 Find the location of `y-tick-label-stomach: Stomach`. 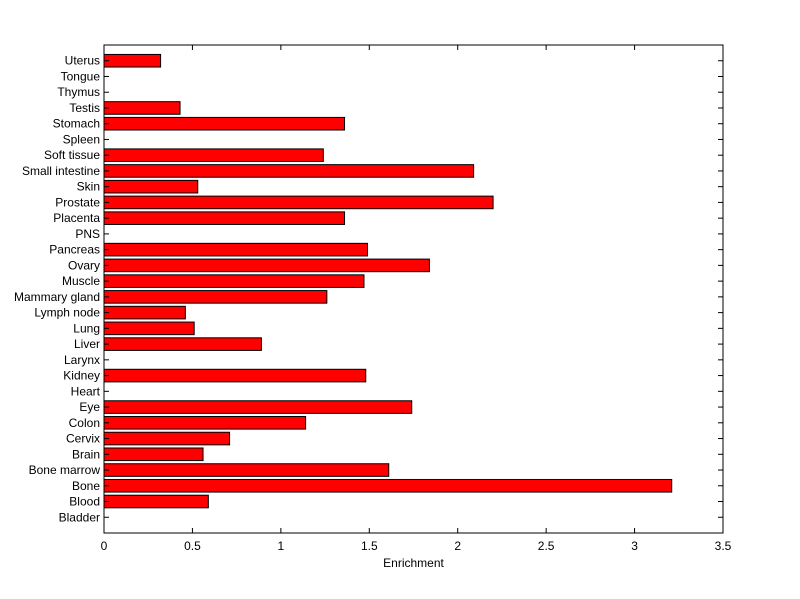

y-tick-label-stomach: Stomach is located at coordinates (76, 124).